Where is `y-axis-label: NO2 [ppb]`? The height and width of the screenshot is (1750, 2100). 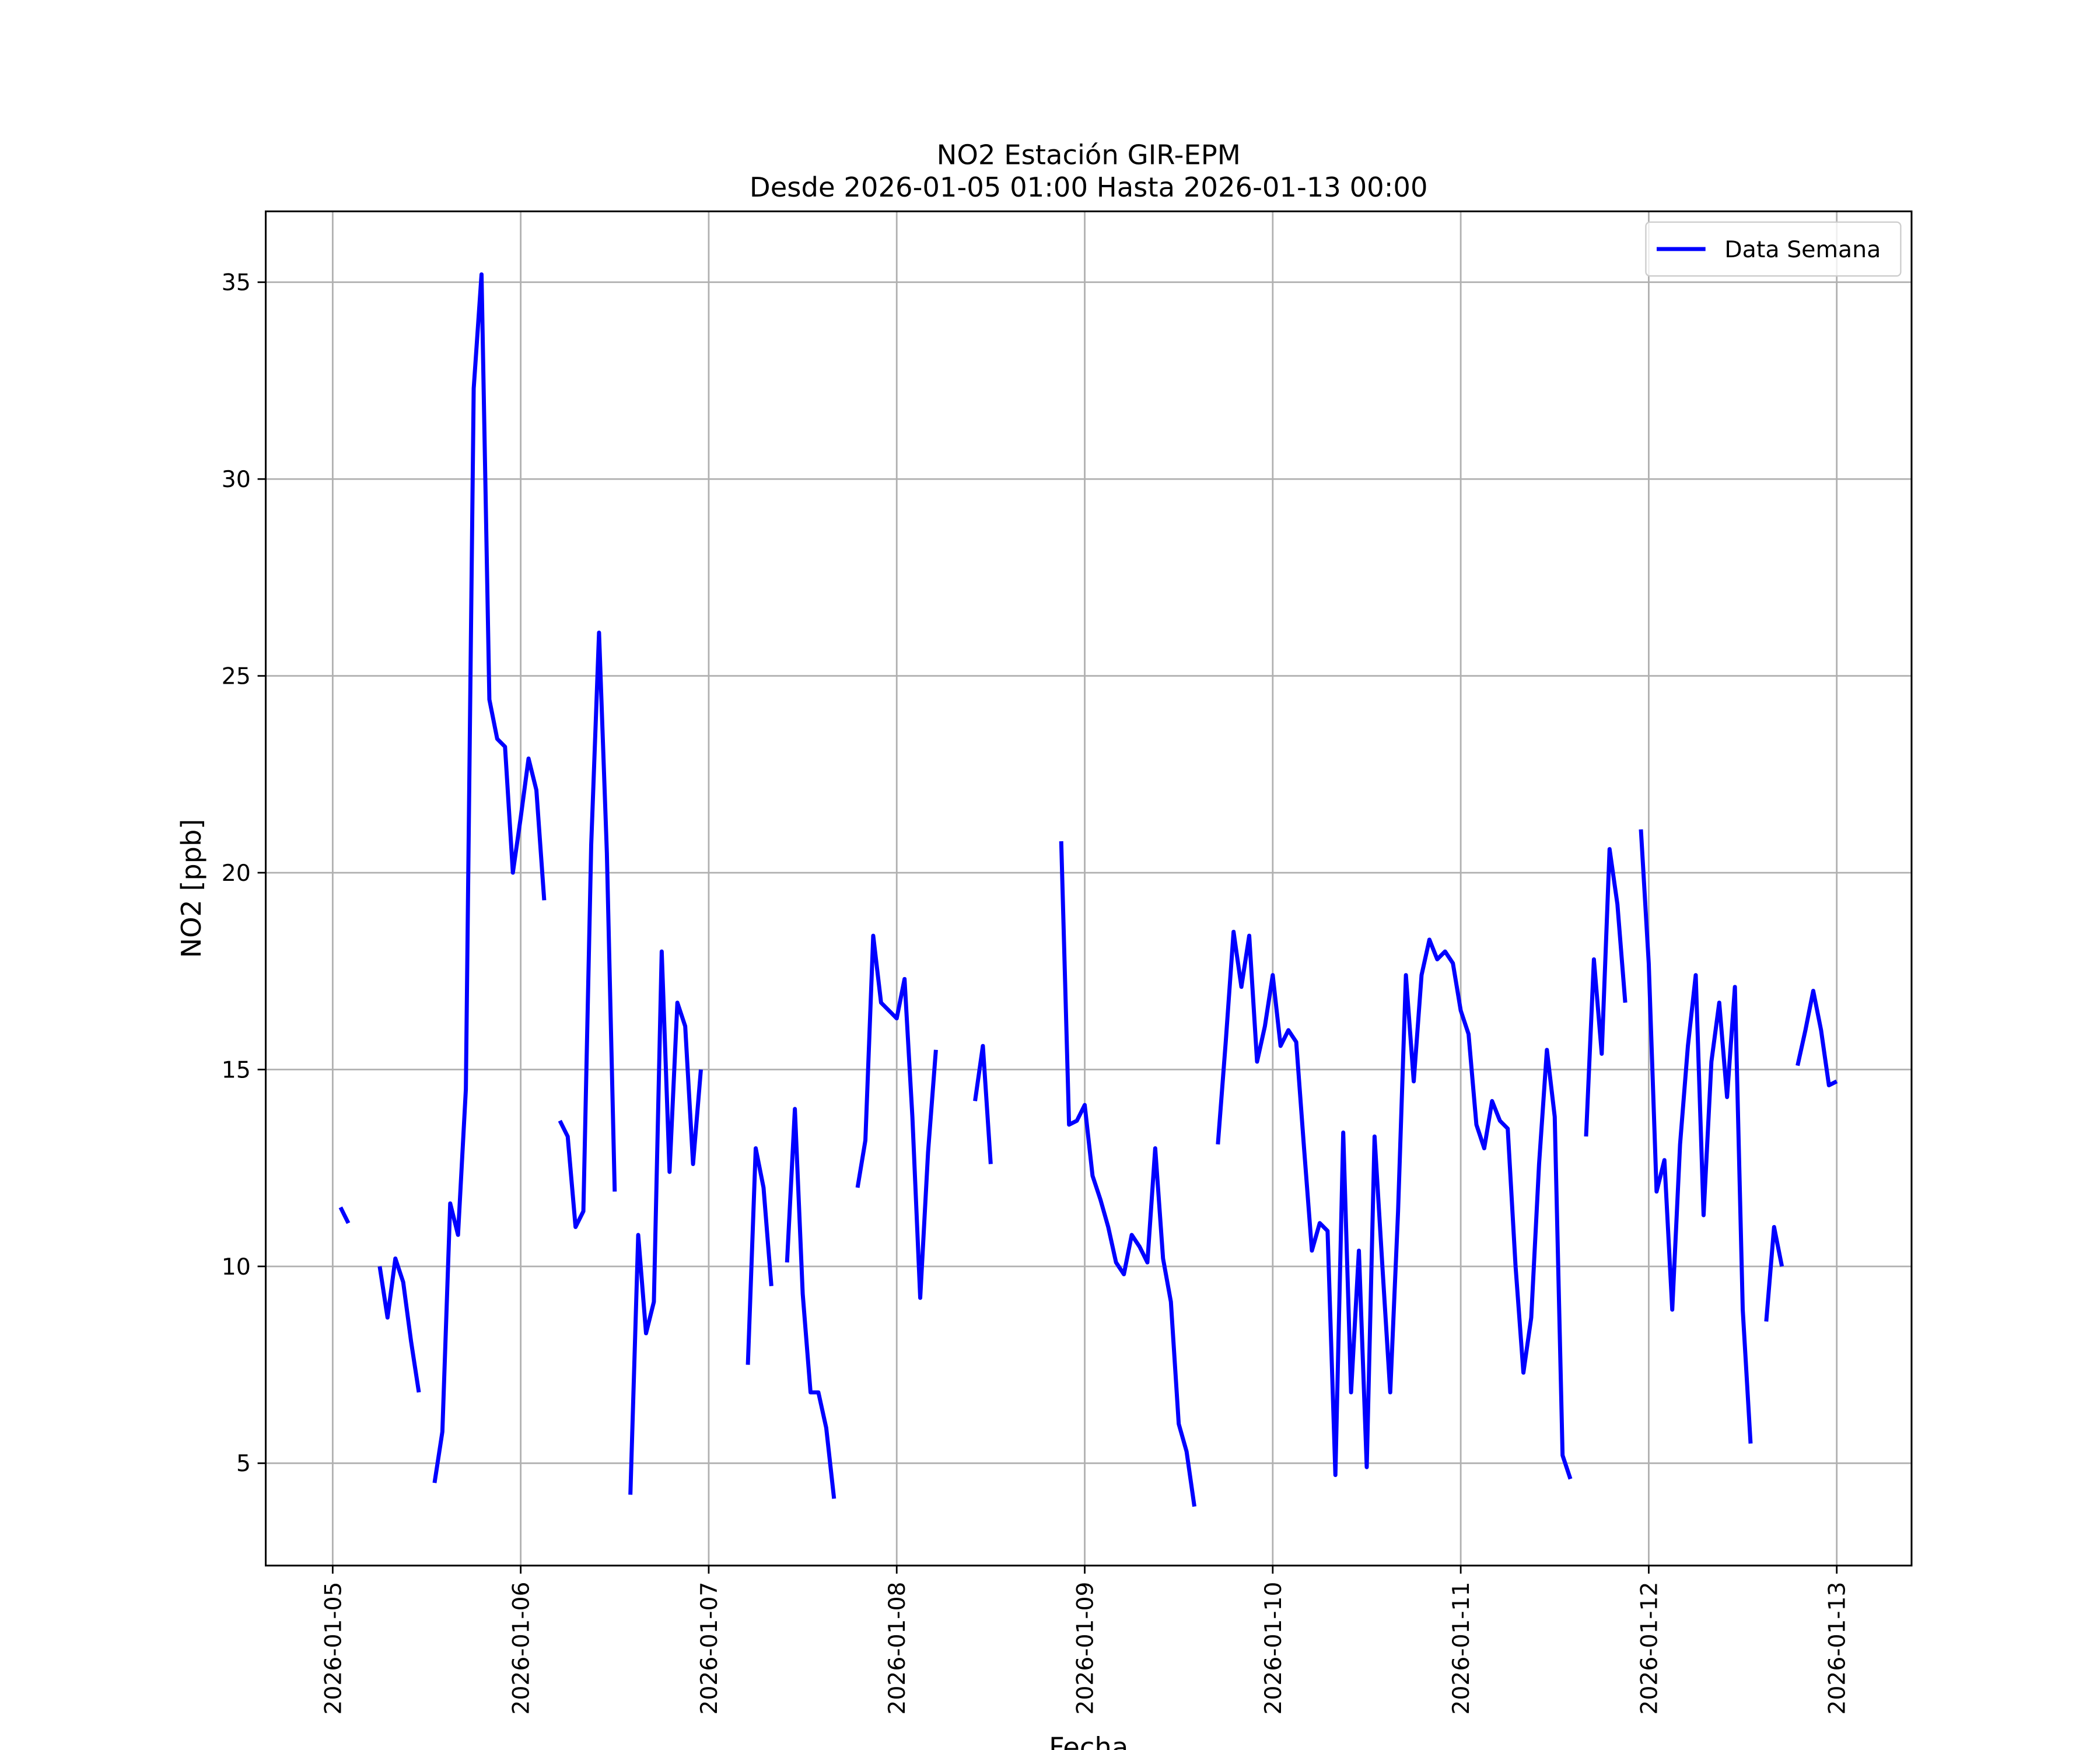 y-axis-label: NO2 [ppb] is located at coordinates (191, 888).